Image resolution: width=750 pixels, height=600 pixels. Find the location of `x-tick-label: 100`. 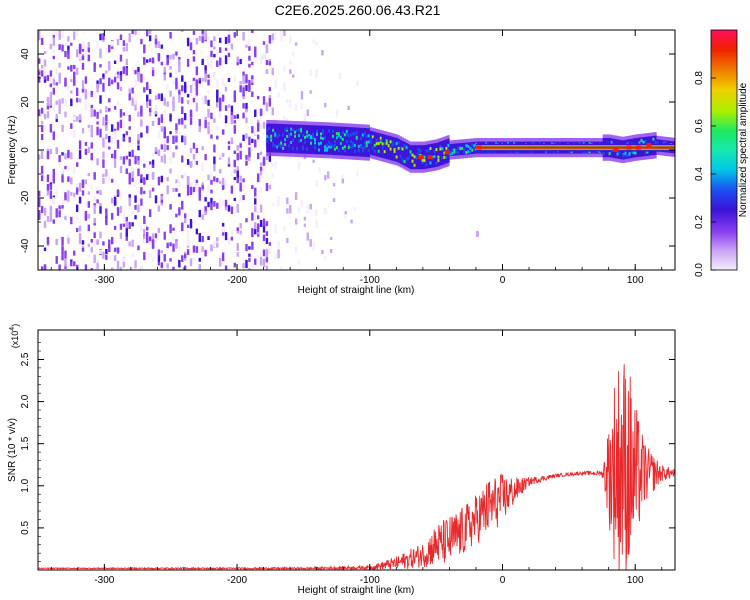

x-tick-label: 100 is located at coordinates (635, 580).